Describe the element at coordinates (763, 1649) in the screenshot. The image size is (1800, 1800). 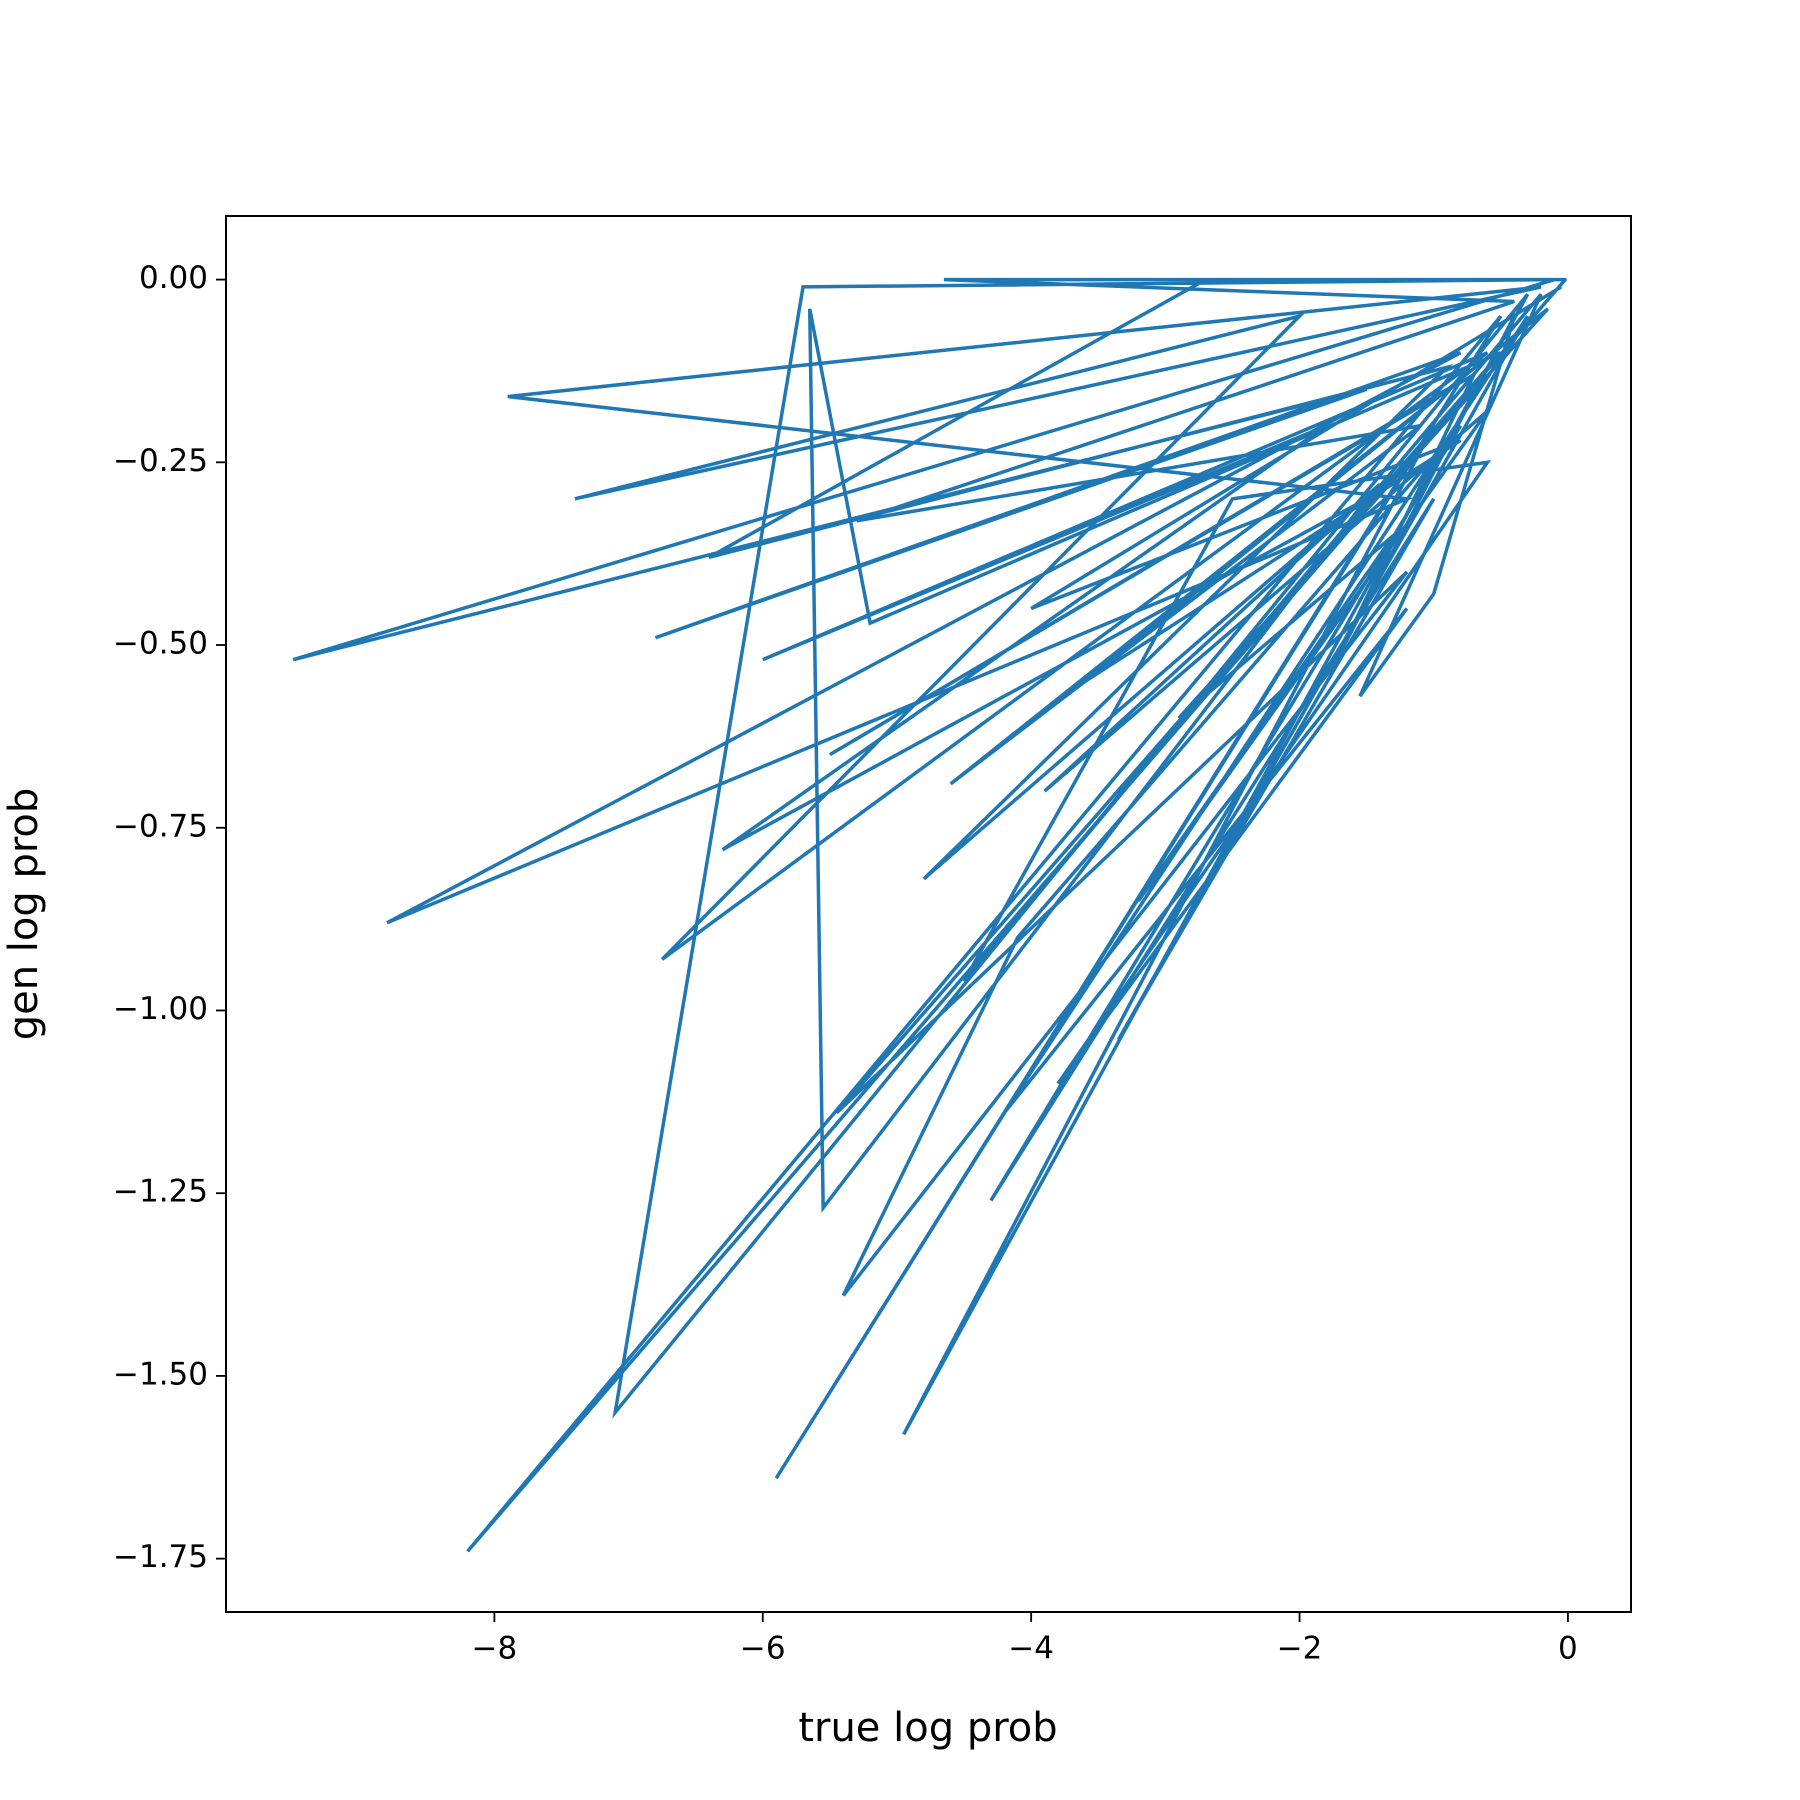
I see `x-tick-label: −6` at that location.